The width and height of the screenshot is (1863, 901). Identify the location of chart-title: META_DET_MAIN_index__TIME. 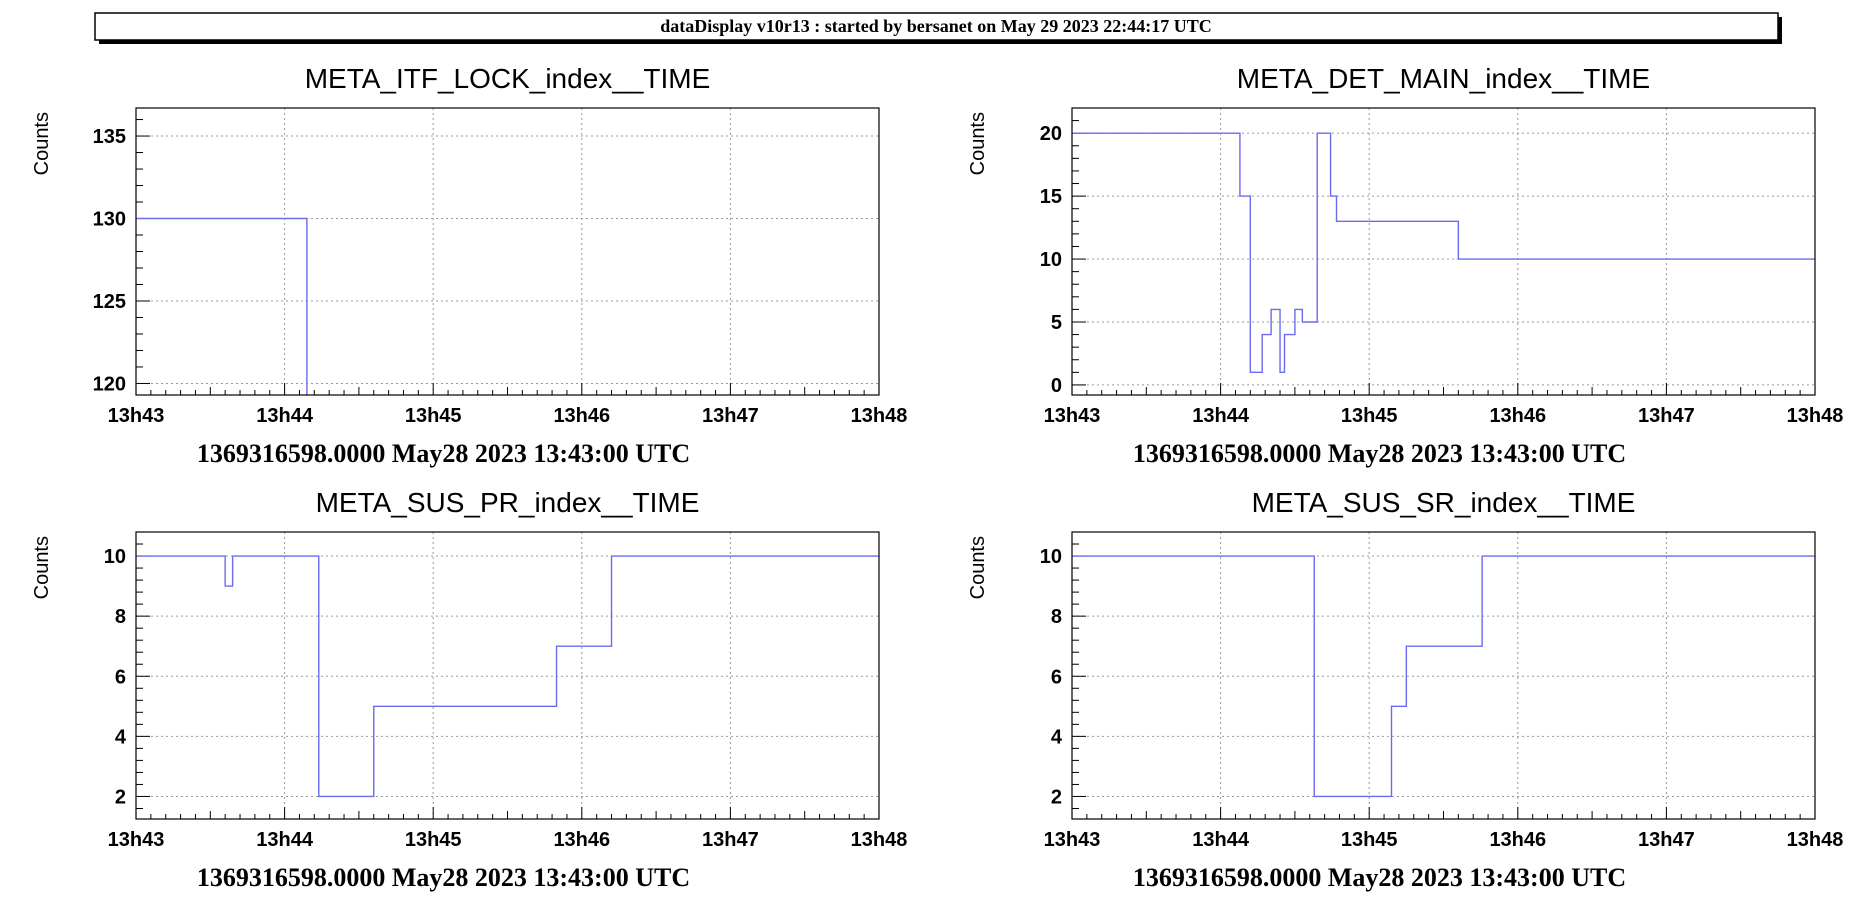
(1443, 78).